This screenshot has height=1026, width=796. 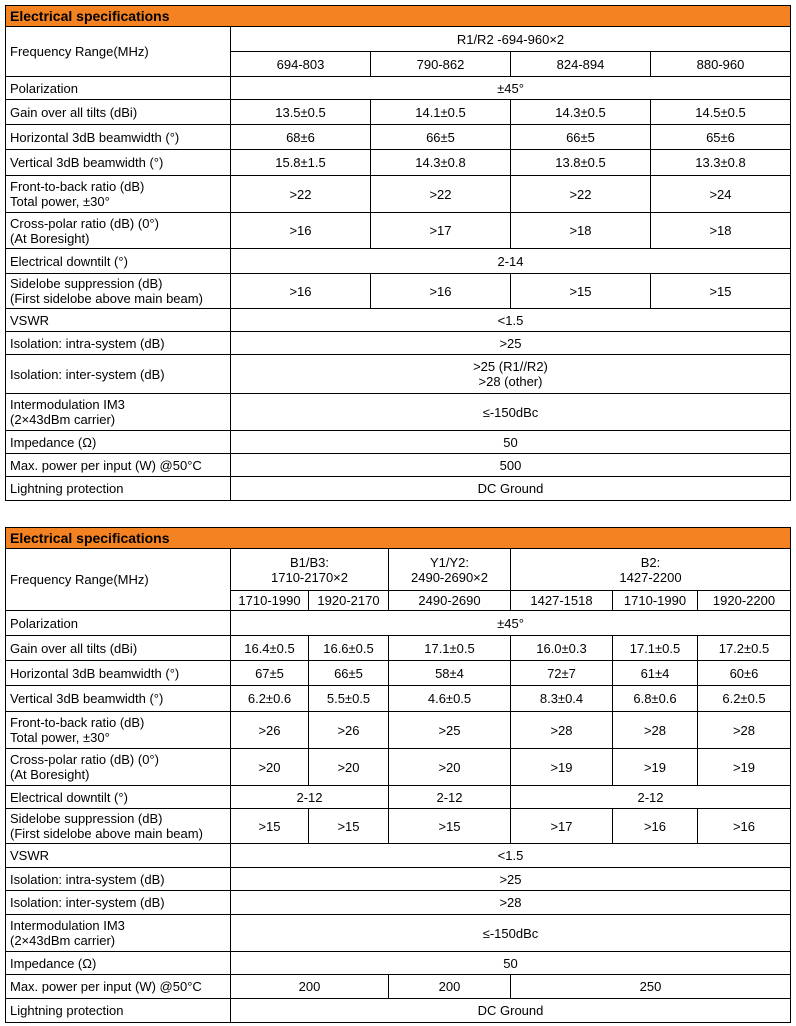 What do you see at coordinates (510, 39) in the screenshot?
I see `band-group: R1/R2 -694-960×2` at bounding box center [510, 39].